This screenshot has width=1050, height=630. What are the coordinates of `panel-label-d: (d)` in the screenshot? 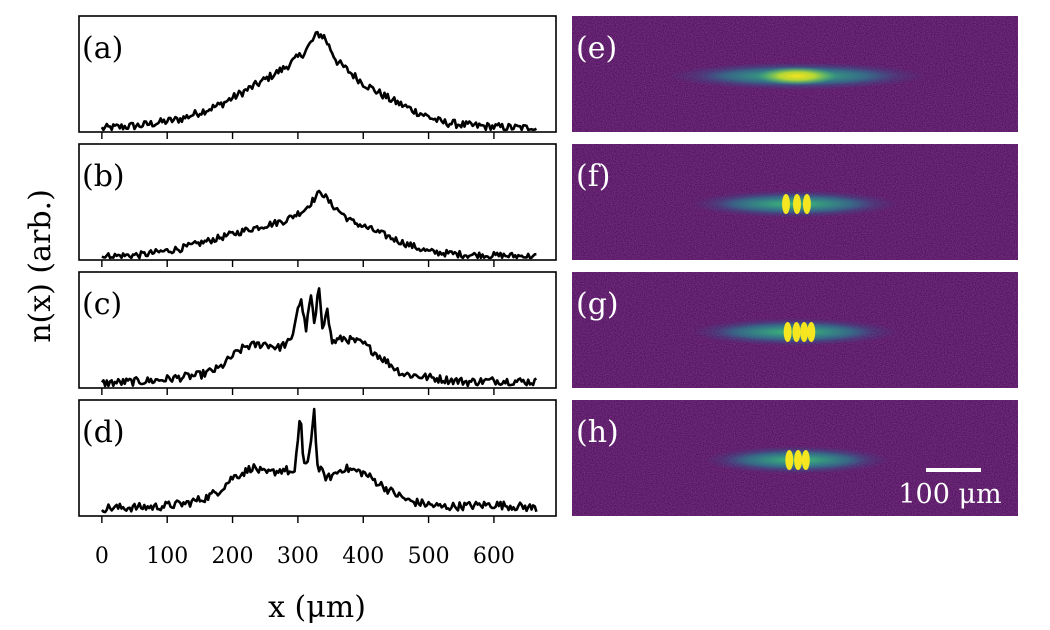 It's located at (103, 432).